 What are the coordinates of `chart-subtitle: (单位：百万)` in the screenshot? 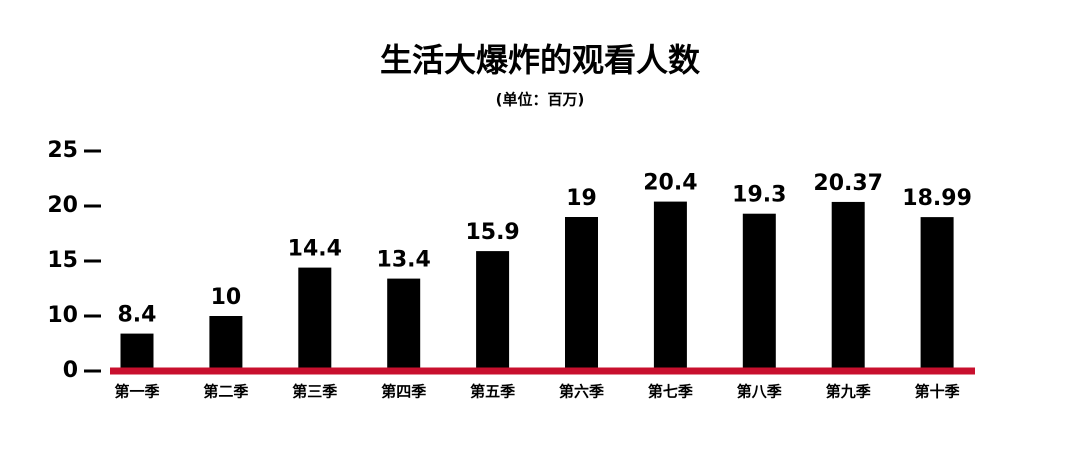 It's located at (540, 100).